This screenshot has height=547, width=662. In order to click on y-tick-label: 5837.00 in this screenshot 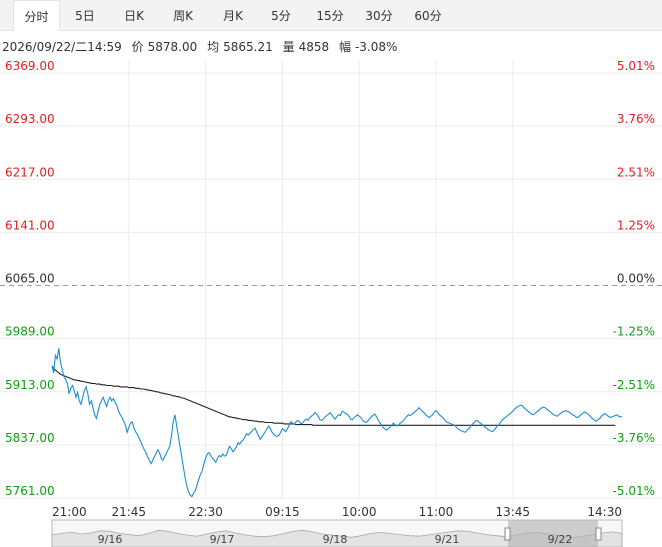, I will do `click(30, 438)`.